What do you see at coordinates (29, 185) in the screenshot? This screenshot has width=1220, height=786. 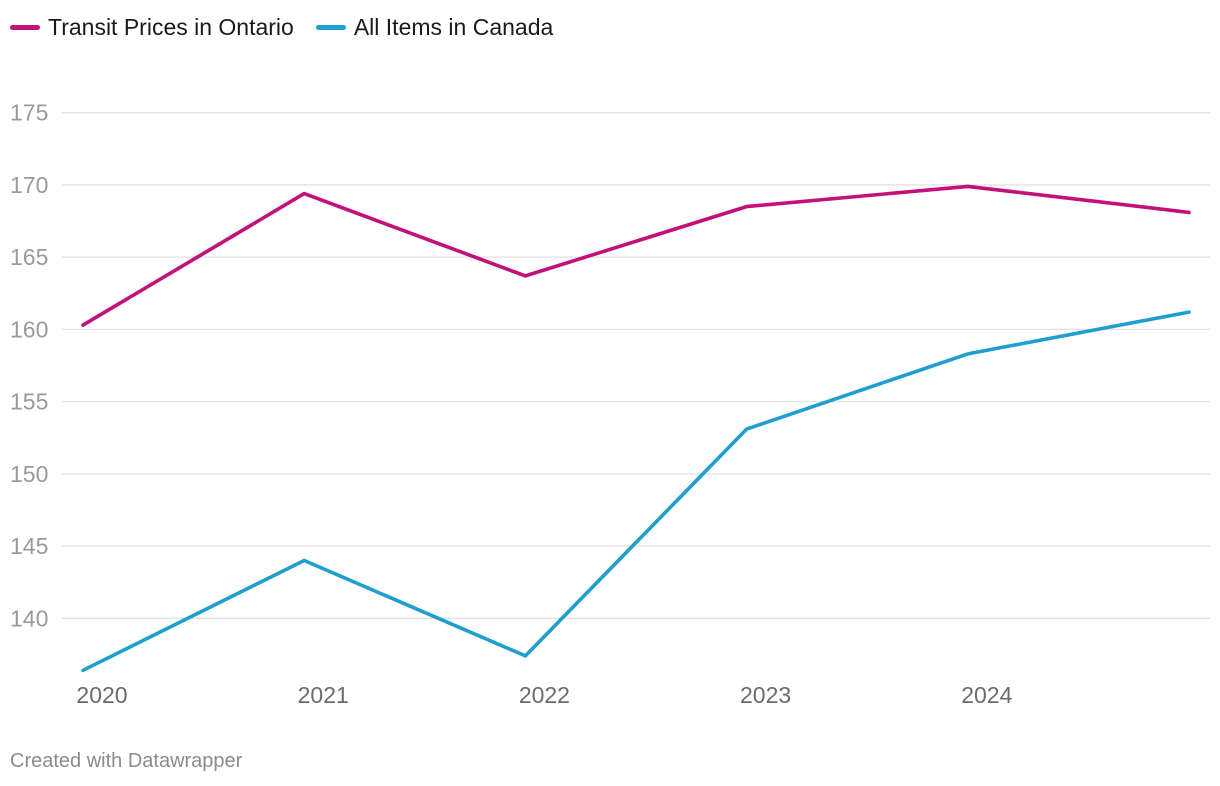 I see `y-tick-label-170: 170` at bounding box center [29, 185].